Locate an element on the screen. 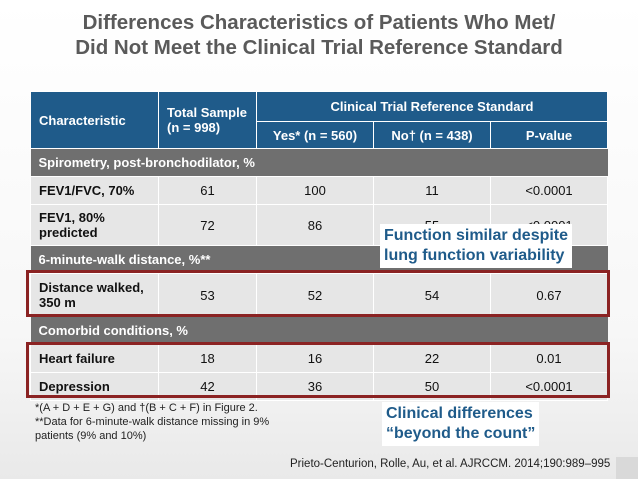 The height and width of the screenshot is (479, 638). cell-no: 11 is located at coordinates (432, 190).